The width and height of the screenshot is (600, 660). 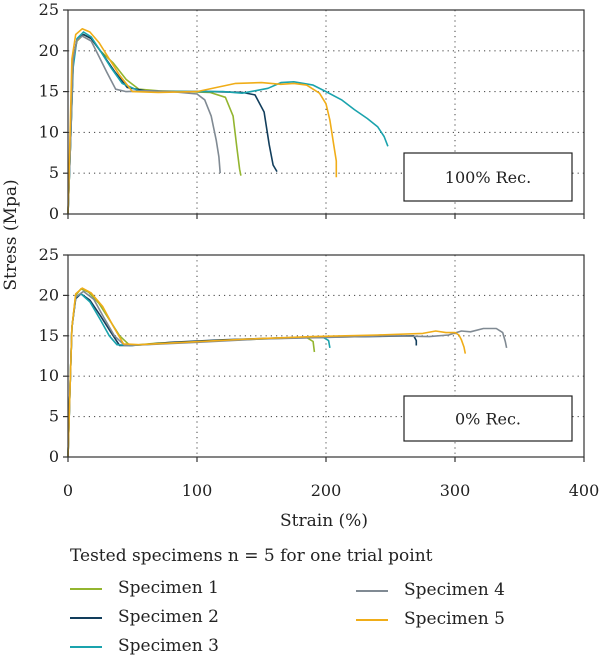 I want to click on y-axis-label: Stress (Mpa), so click(x=11, y=234).